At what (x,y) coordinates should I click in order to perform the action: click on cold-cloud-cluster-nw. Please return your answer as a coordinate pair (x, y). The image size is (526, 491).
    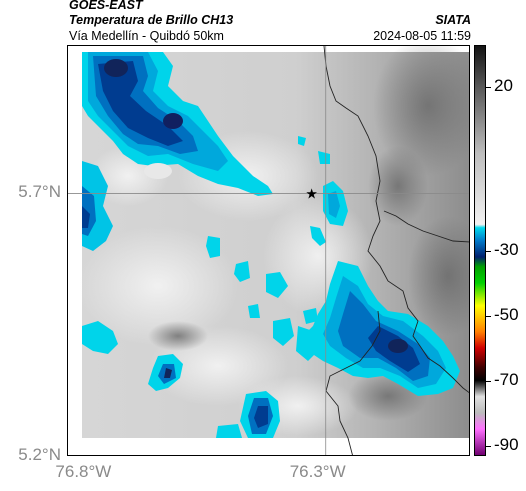
    Looking at the image, I should click on (177, 151).